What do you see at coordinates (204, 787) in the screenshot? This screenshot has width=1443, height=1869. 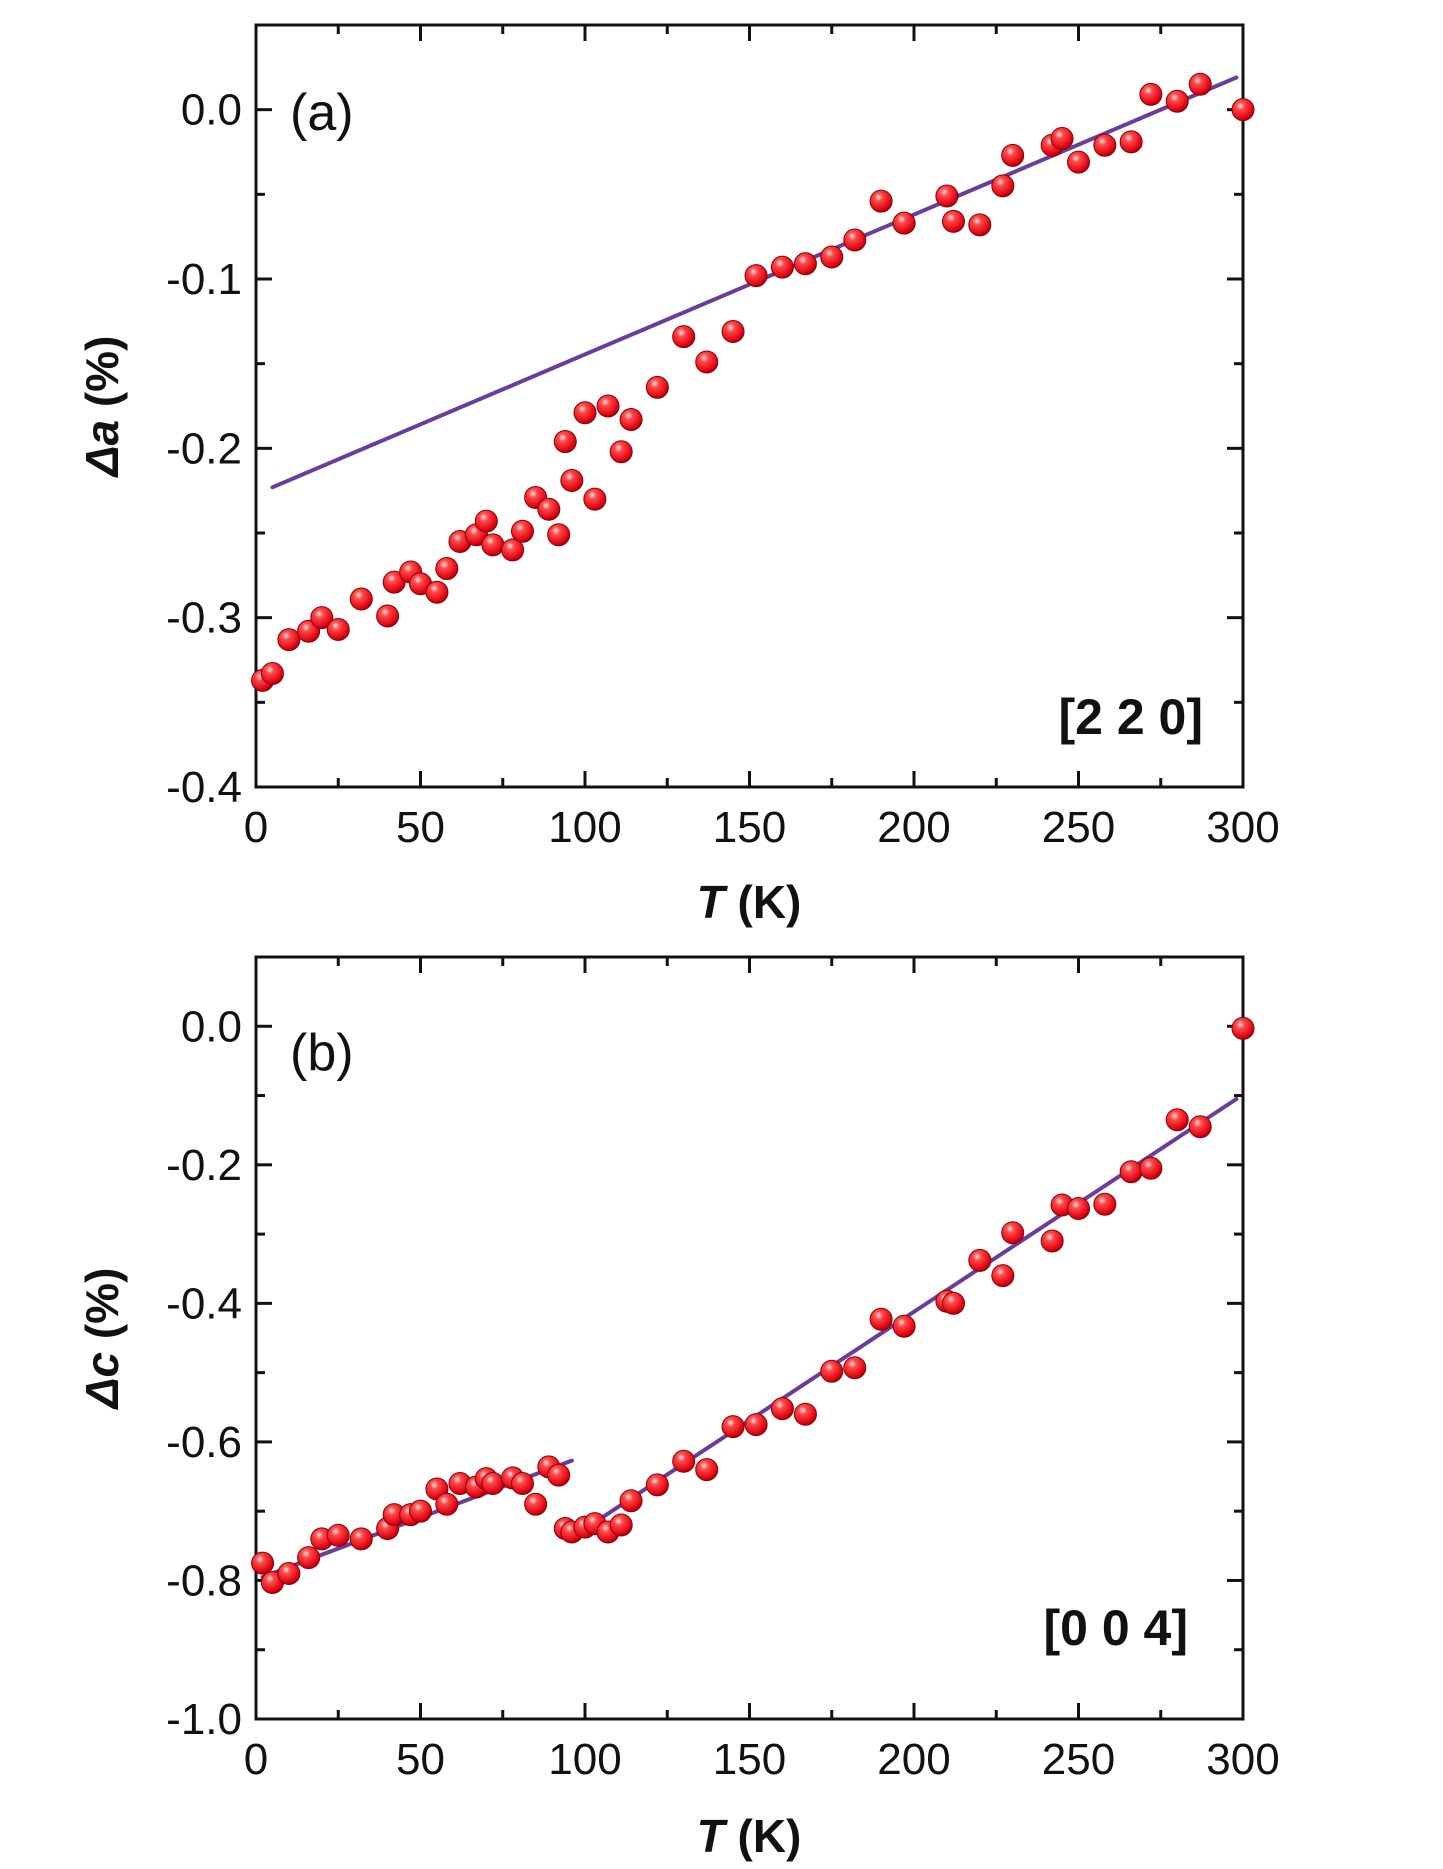 I see `y-tick-label-a: -0.4` at bounding box center [204, 787].